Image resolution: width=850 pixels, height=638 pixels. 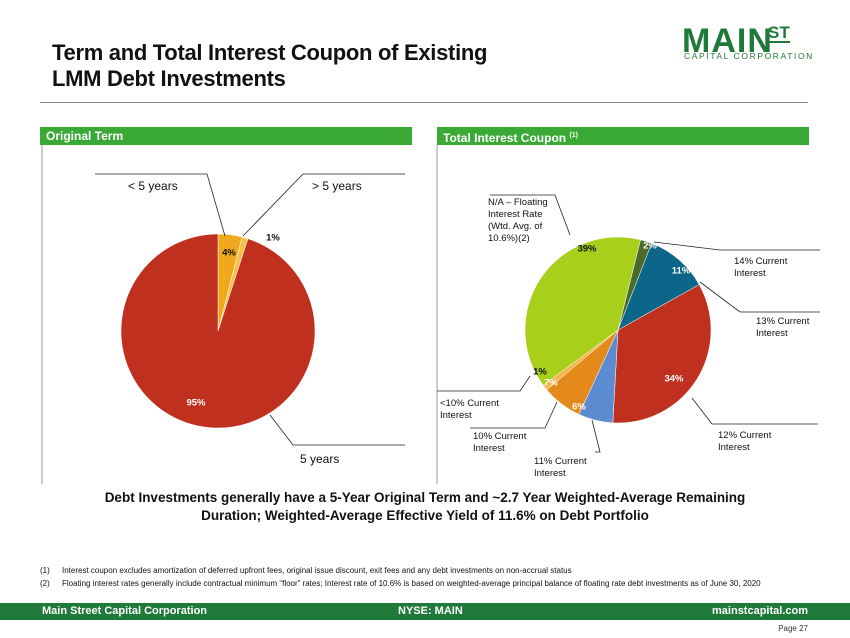 I want to click on chart-title: Original Term, so click(x=85, y=136).